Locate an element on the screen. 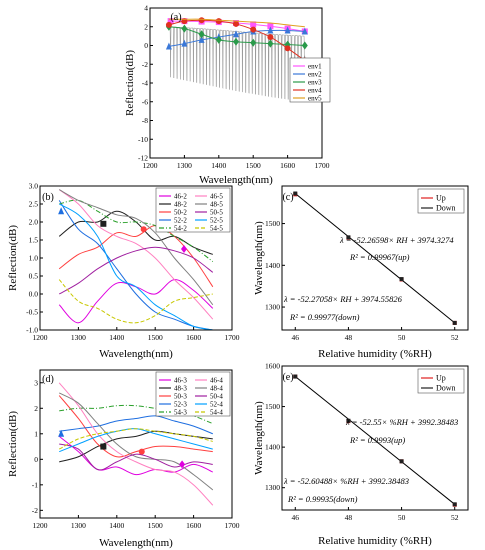 This screenshot has height=550, width=485. x-tick-label: 1200 is located at coordinates (40, 525).